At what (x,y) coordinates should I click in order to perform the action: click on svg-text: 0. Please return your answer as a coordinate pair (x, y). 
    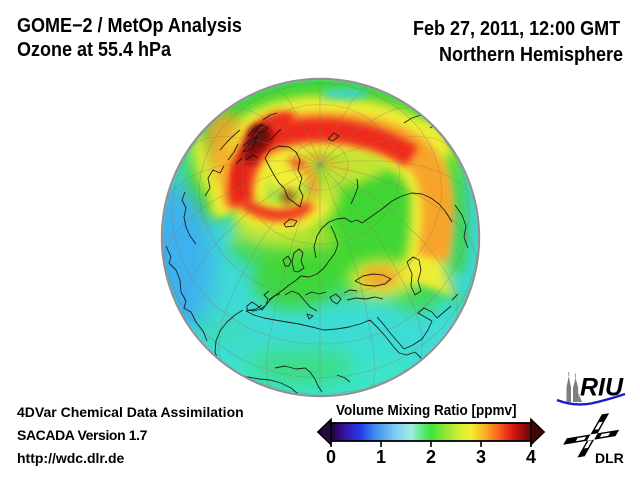
    Looking at the image, I should click on (331, 457).